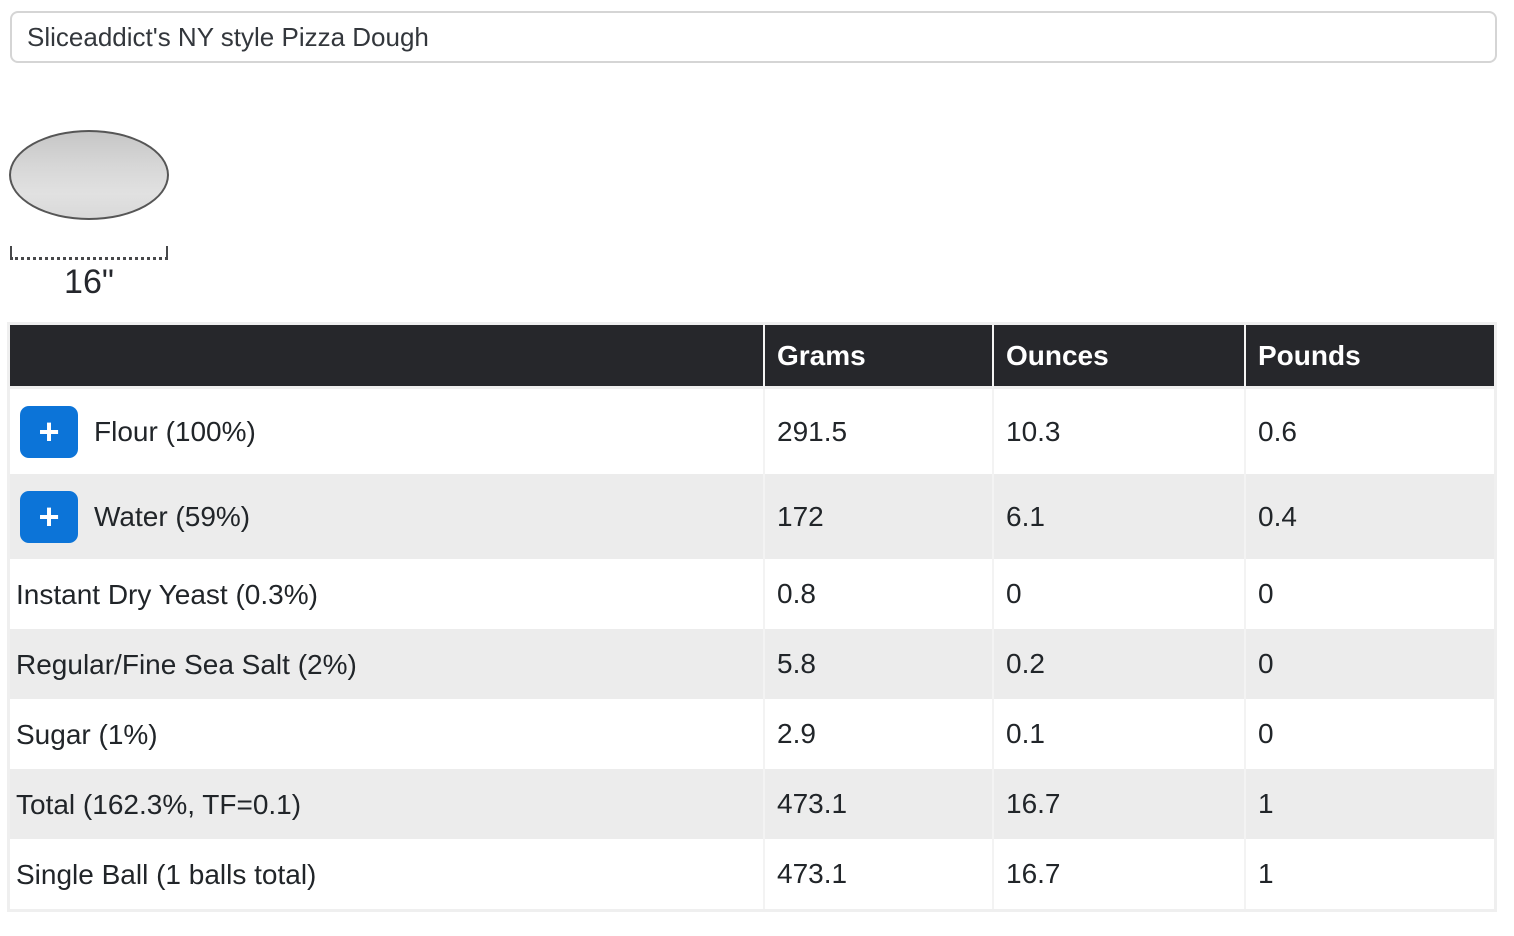 The width and height of the screenshot is (1514, 936). Describe the element at coordinates (87, 734) in the screenshot. I see `ingredient-label: Sugar (1%)` at that location.